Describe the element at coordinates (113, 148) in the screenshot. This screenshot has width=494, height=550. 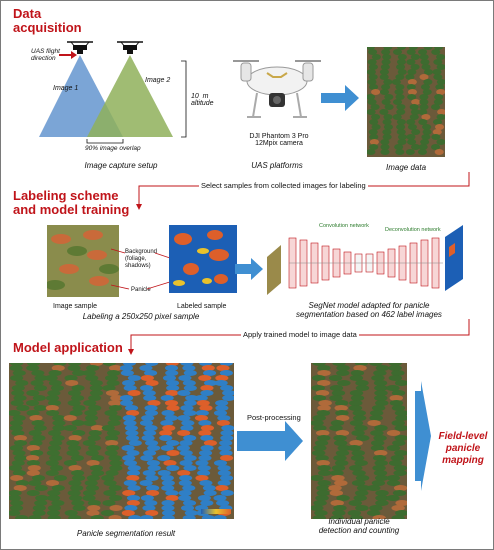
I see `overlap-label: 90% image overlap` at that location.